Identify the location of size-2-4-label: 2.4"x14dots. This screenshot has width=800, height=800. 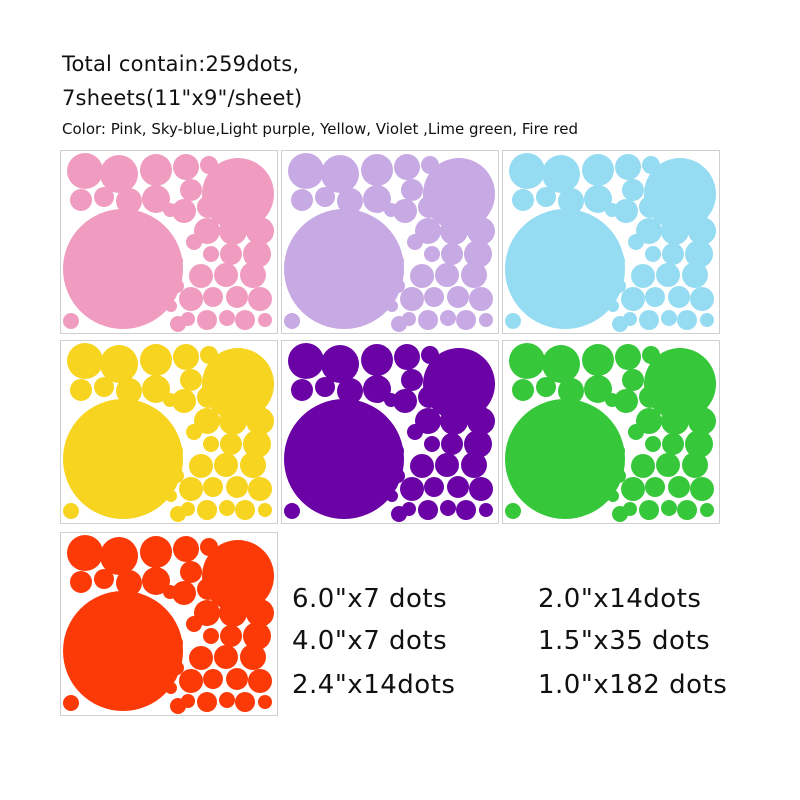
(374, 685).